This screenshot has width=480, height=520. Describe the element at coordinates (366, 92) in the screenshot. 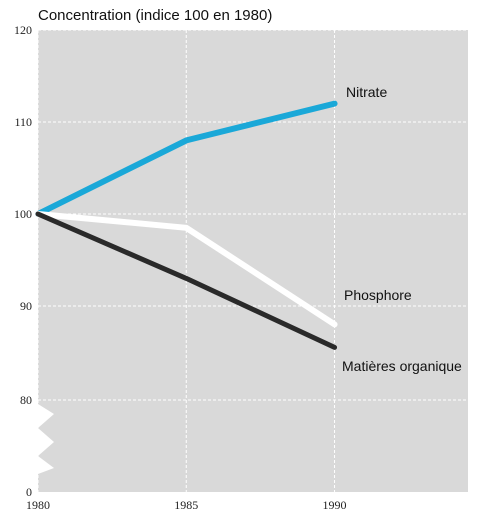

I see `series-label: Nitrate` at that location.